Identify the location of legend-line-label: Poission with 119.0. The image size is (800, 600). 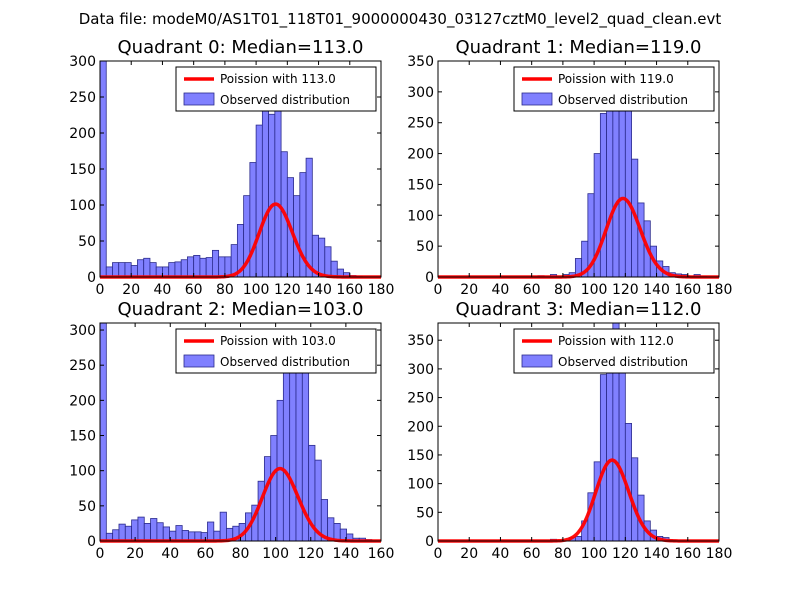
(616, 79).